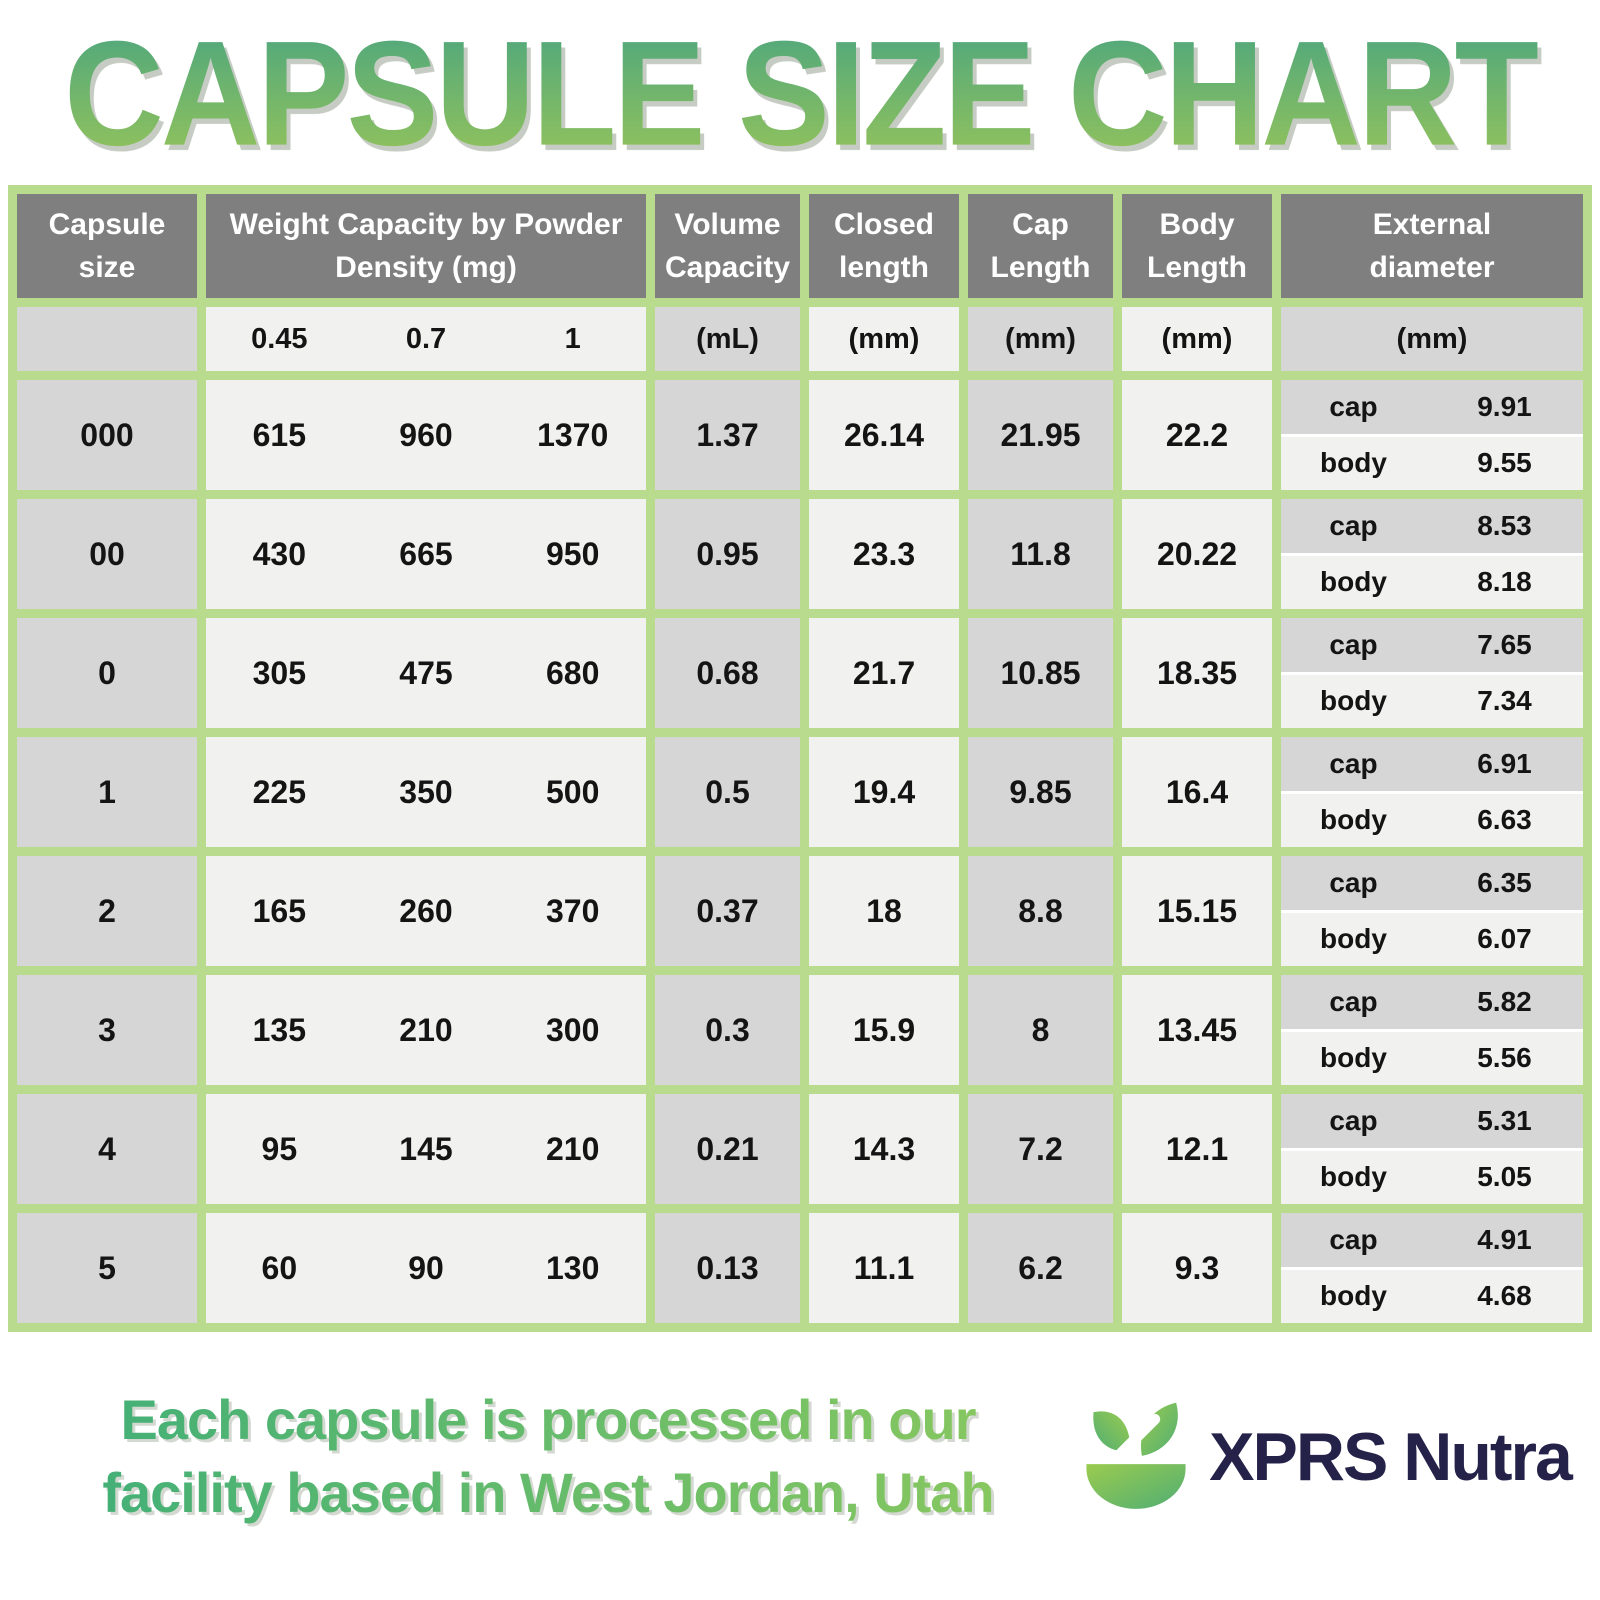 The height and width of the screenshot is (1600, 1600). What do you see at coordinates (572, 1267) in the screenshot?
I see `weight-at-1: 130` at bounding box center [572, 1267].